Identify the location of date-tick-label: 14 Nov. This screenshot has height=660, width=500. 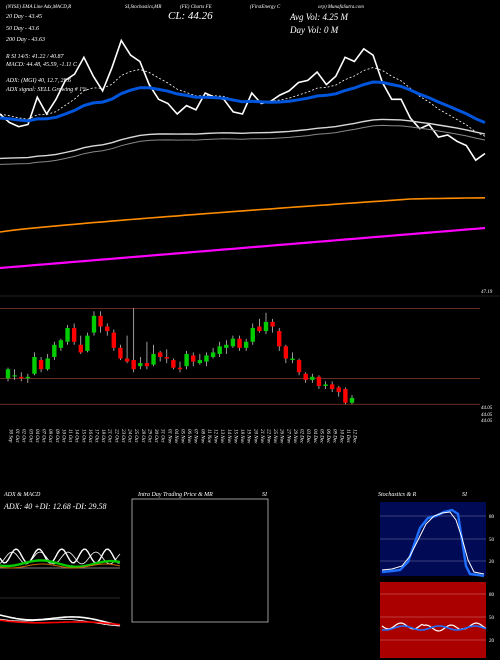
(228, 436).